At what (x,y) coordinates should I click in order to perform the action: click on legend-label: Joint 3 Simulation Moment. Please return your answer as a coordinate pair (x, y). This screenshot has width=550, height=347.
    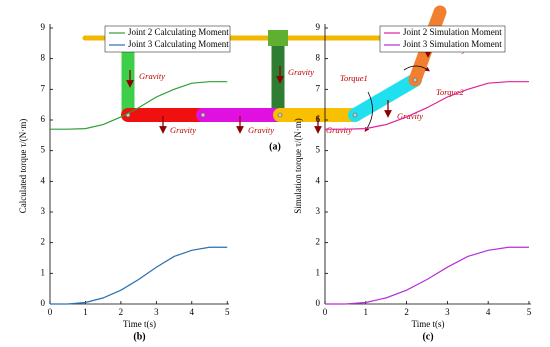
    Looking at the image, I should click on (452, 44).